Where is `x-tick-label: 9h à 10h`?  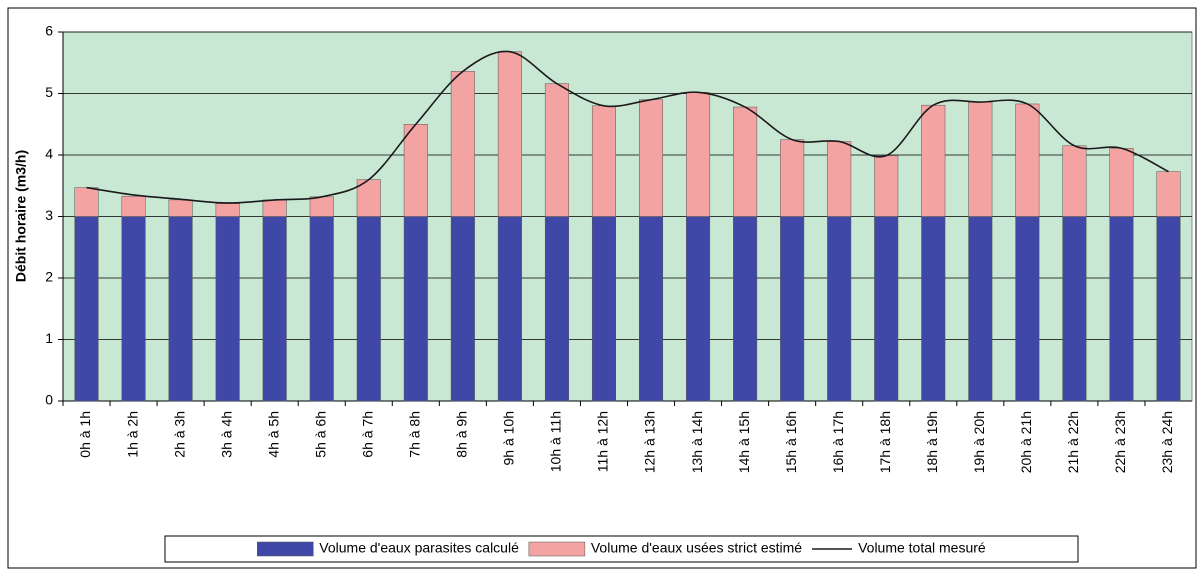
x-tick-label: 9h à 10h is located at coordinates (509, 438).